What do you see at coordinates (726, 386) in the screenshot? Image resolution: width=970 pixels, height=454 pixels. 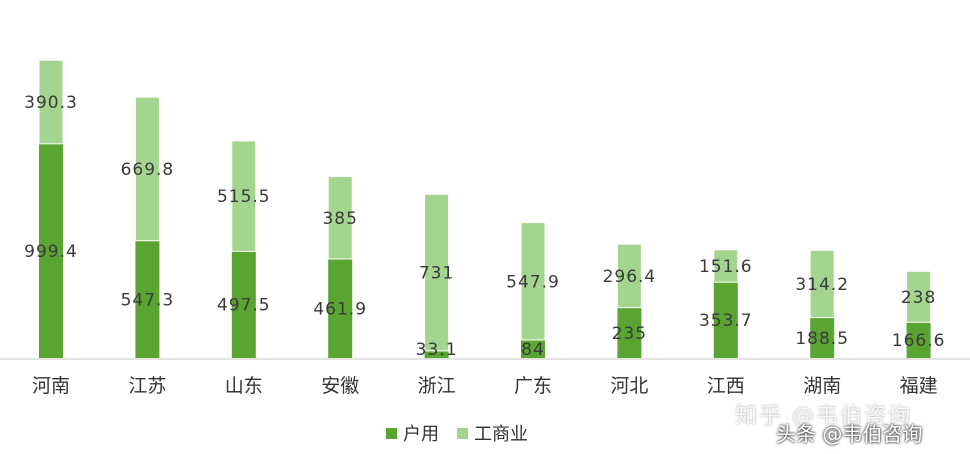 I see `category-label-7: 江西` at bounding box center [726, 386].